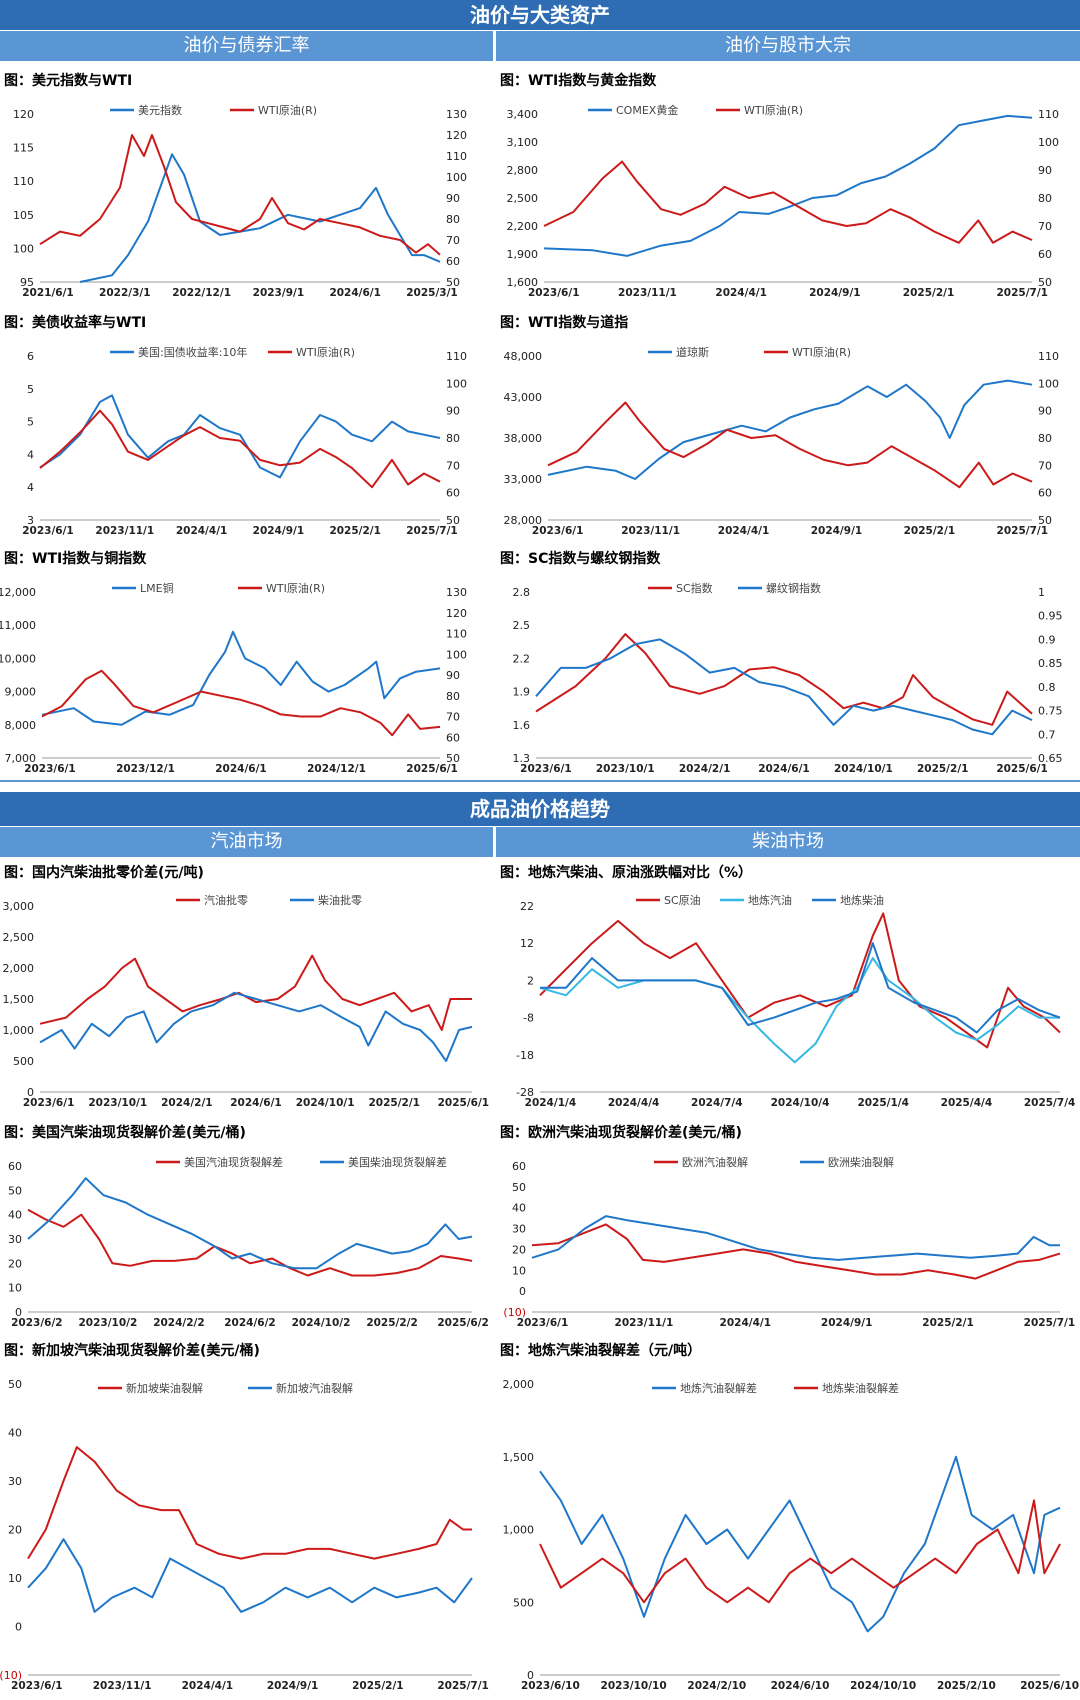  Describe the element at coordinates (523, 114) in the screenshot. I see `y-tick-left: 3,400` at that location.